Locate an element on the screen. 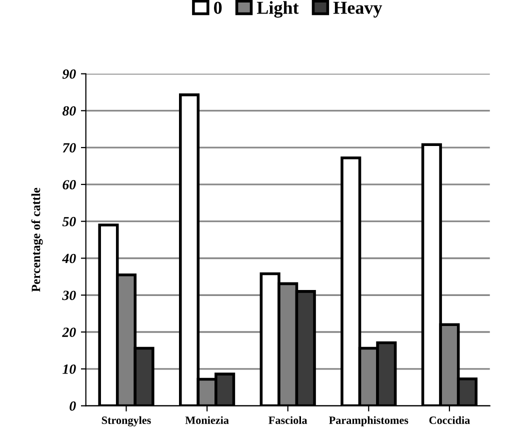  x-tick-label: Fasciola is located at coordinates (288, 420).